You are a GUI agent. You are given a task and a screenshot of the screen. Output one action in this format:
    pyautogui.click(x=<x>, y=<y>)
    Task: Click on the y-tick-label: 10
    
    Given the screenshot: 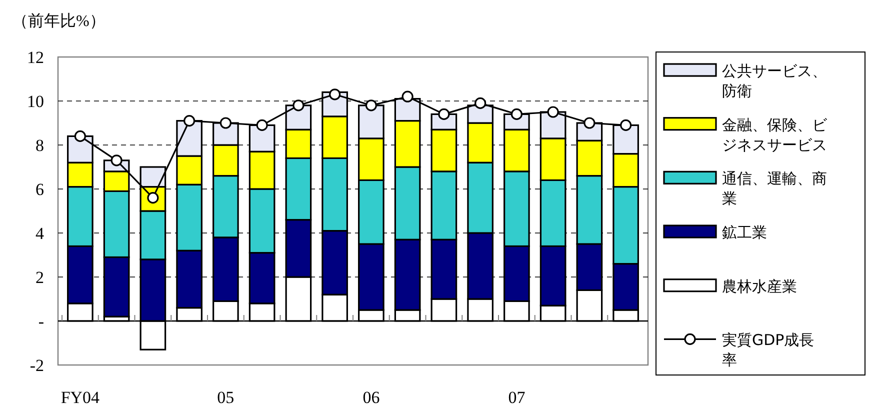 What is the action you would take?
    pyautogui.click(x=35, y=101)
    